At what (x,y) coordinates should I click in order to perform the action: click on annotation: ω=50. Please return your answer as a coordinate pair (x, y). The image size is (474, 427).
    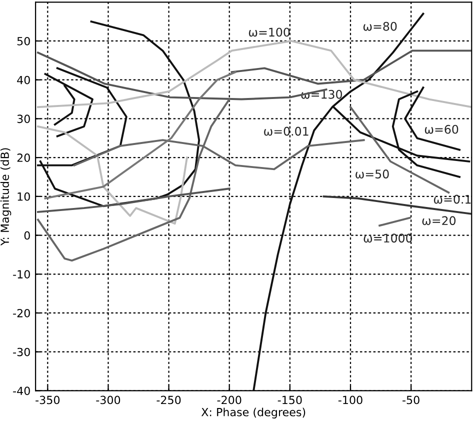
    Looking at the image, I should click on (372, 174).